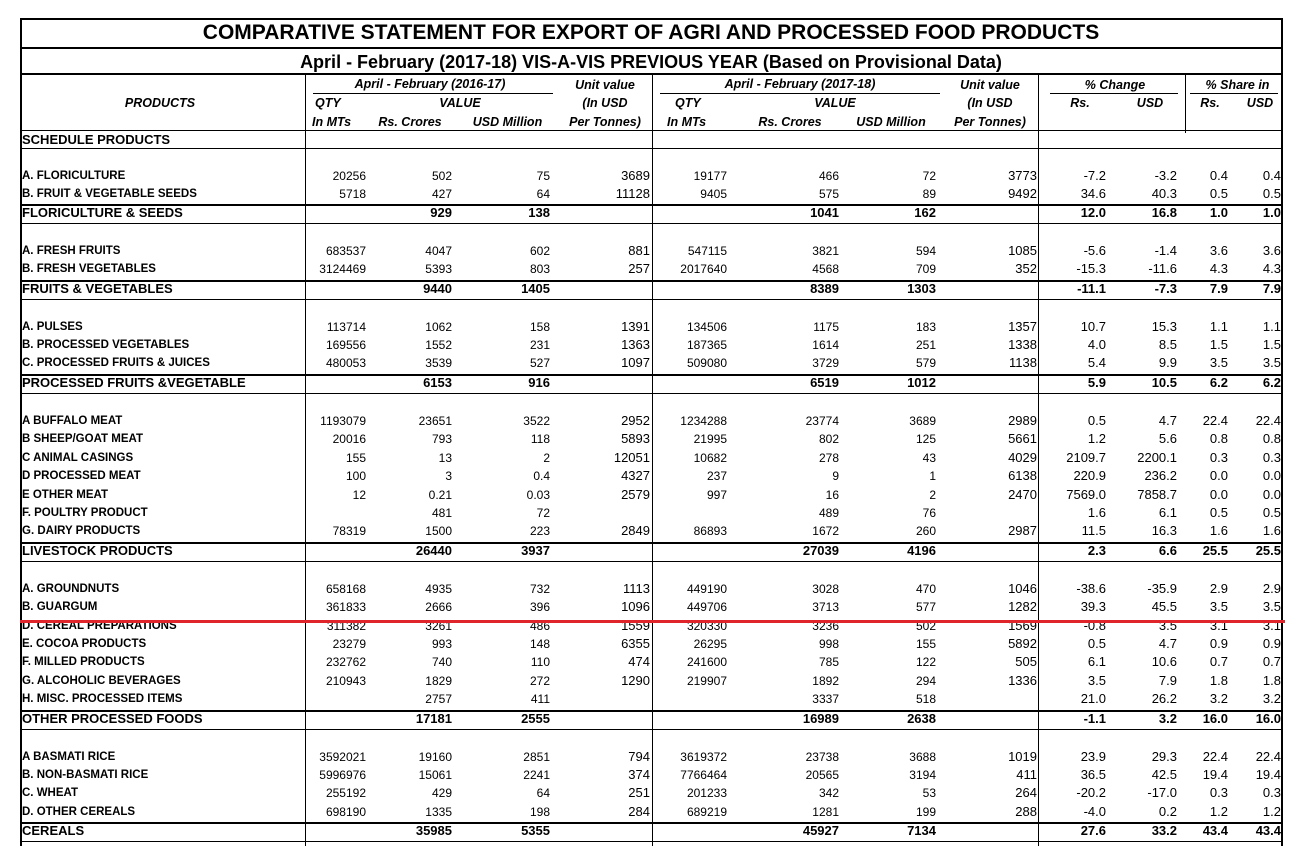 The image size is (1302, 846). What do you see at coordinates (652, 621) in the screenshot?
I see `highlight-line` at bounding box center [652, 621].